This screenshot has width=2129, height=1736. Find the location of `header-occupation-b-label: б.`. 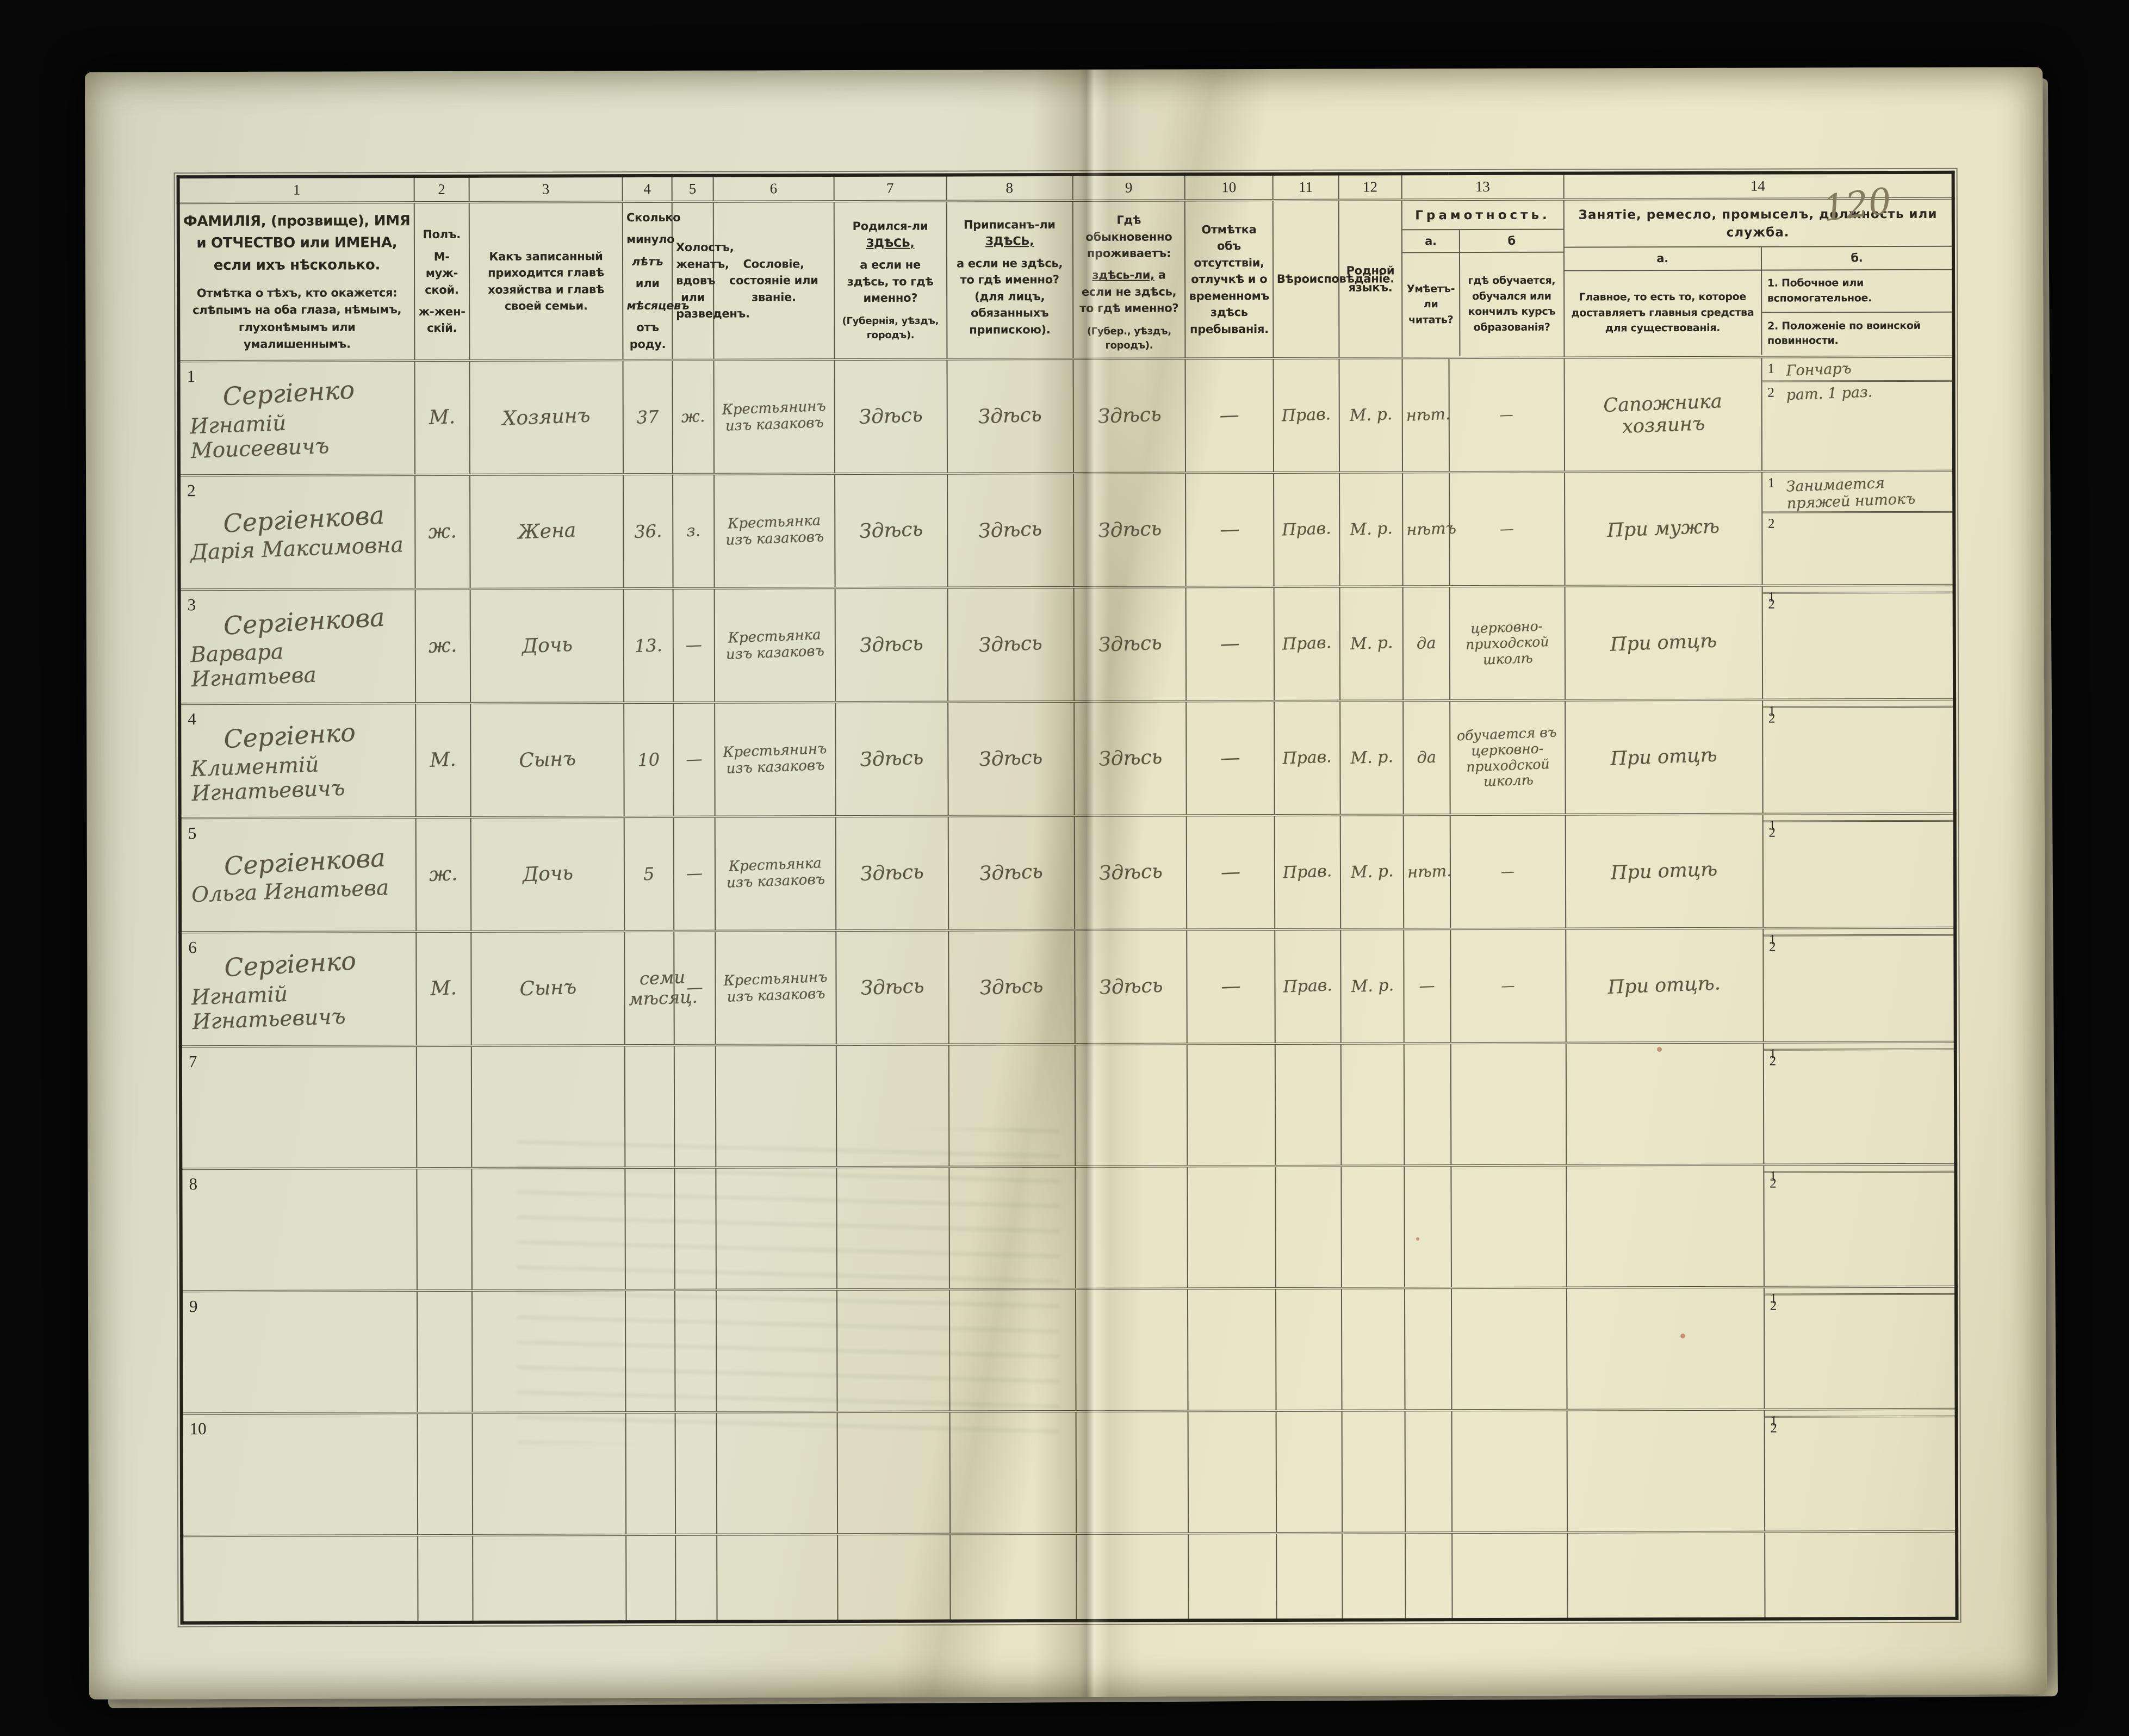

header-occupation-b-label: б. is located at coordinates (1856, 258).